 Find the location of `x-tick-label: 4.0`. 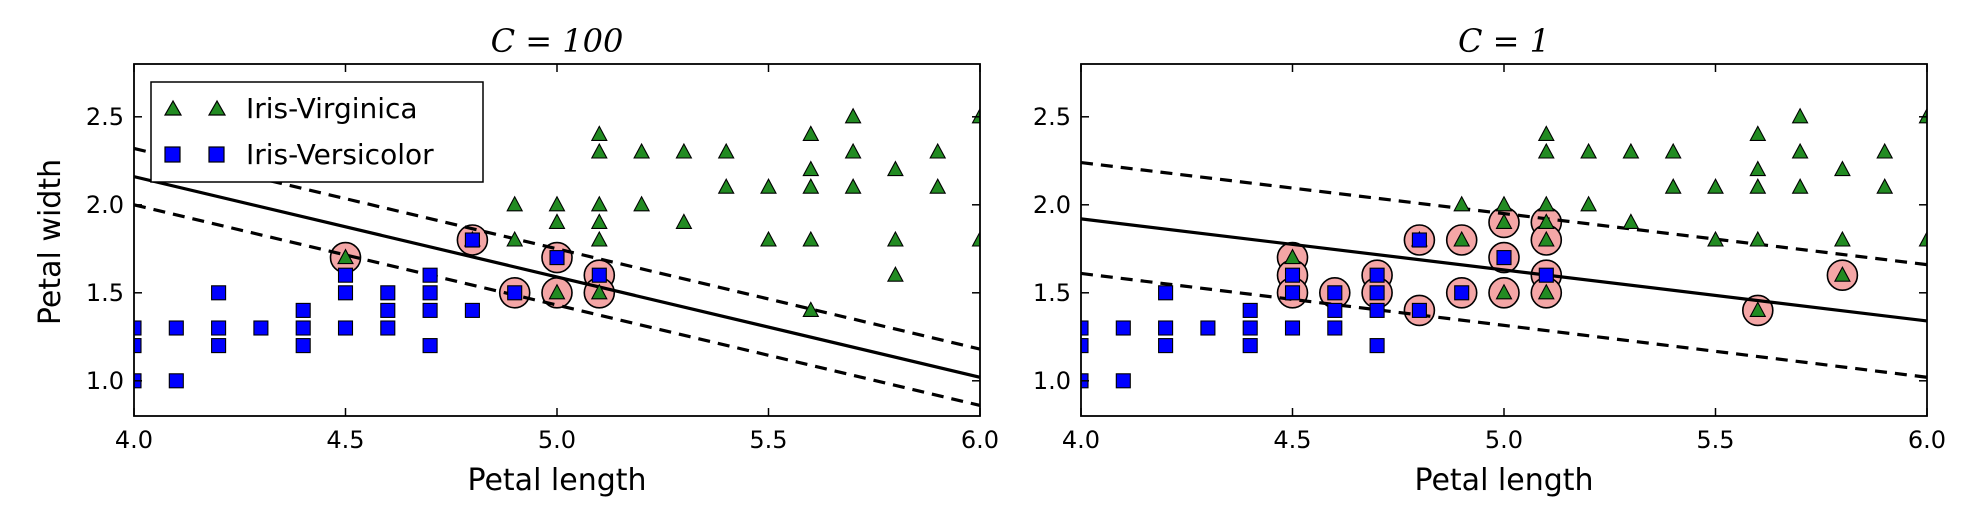

x-tick-label: 4.0 is located at coordinates (134, 440).